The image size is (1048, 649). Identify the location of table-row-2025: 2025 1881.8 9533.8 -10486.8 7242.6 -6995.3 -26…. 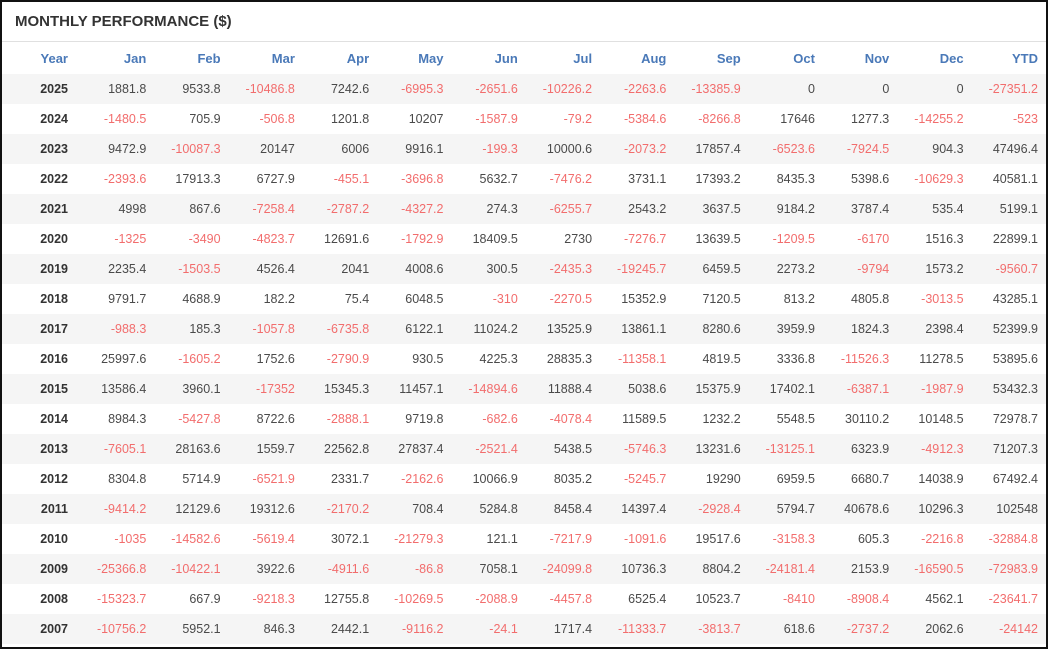
(524, 89).